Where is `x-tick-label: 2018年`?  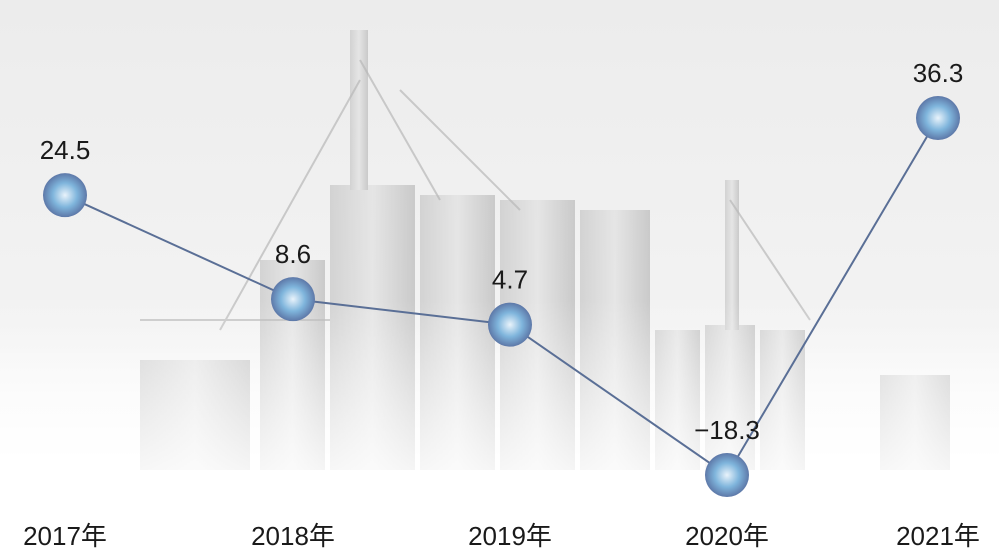 x-tick-label: 2018年 is located at coordinates (293, 536).